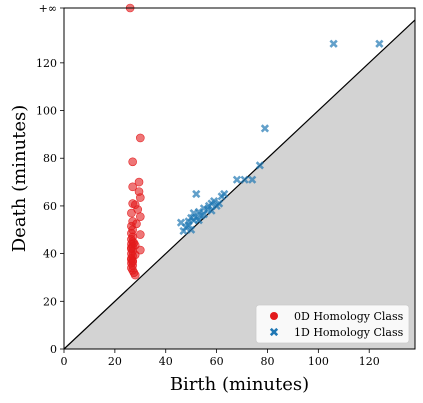 Image resolution: width=423 pixels, height=403 pixels. What do you see at coordinates (50, 301) in the screenshot?
I see `y-tick-label-20: 20` at bounding box center [50, 301].